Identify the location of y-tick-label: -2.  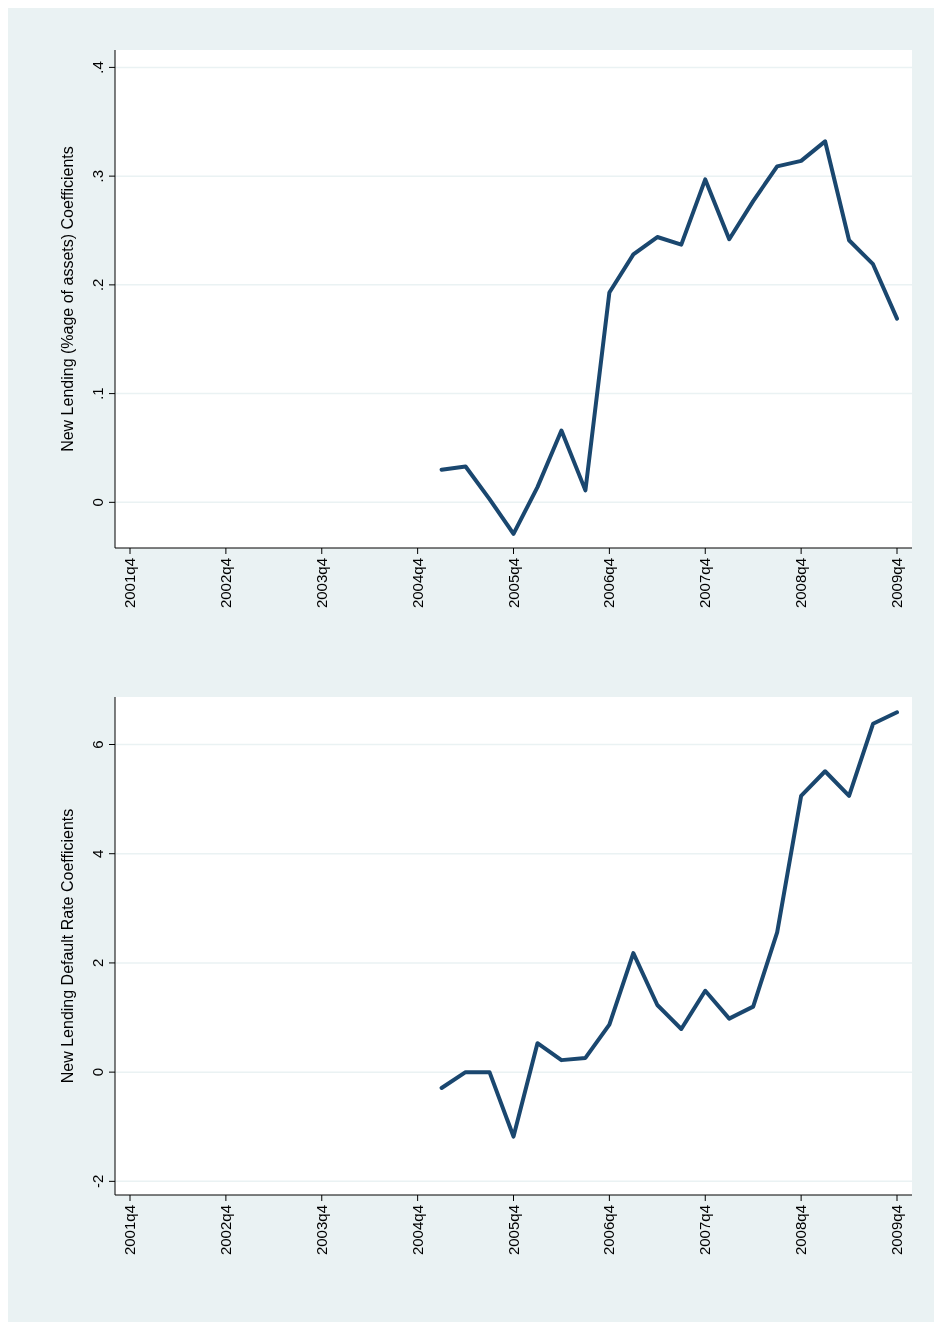
(97, 1181).